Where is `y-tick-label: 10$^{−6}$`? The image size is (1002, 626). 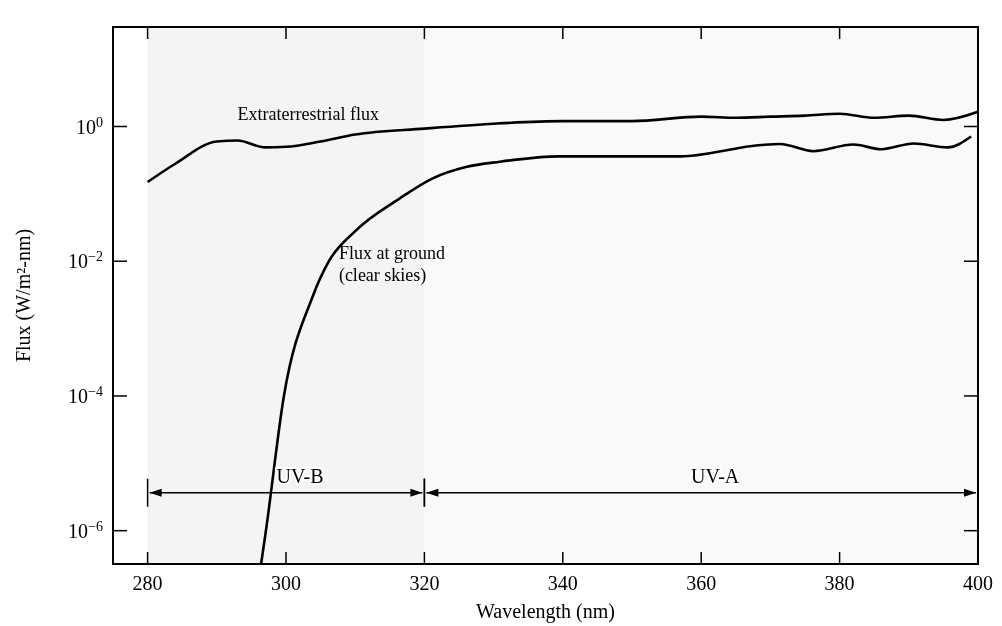
y-tick-label: 10$^{−6}$ is located at coordinates (85, 530).